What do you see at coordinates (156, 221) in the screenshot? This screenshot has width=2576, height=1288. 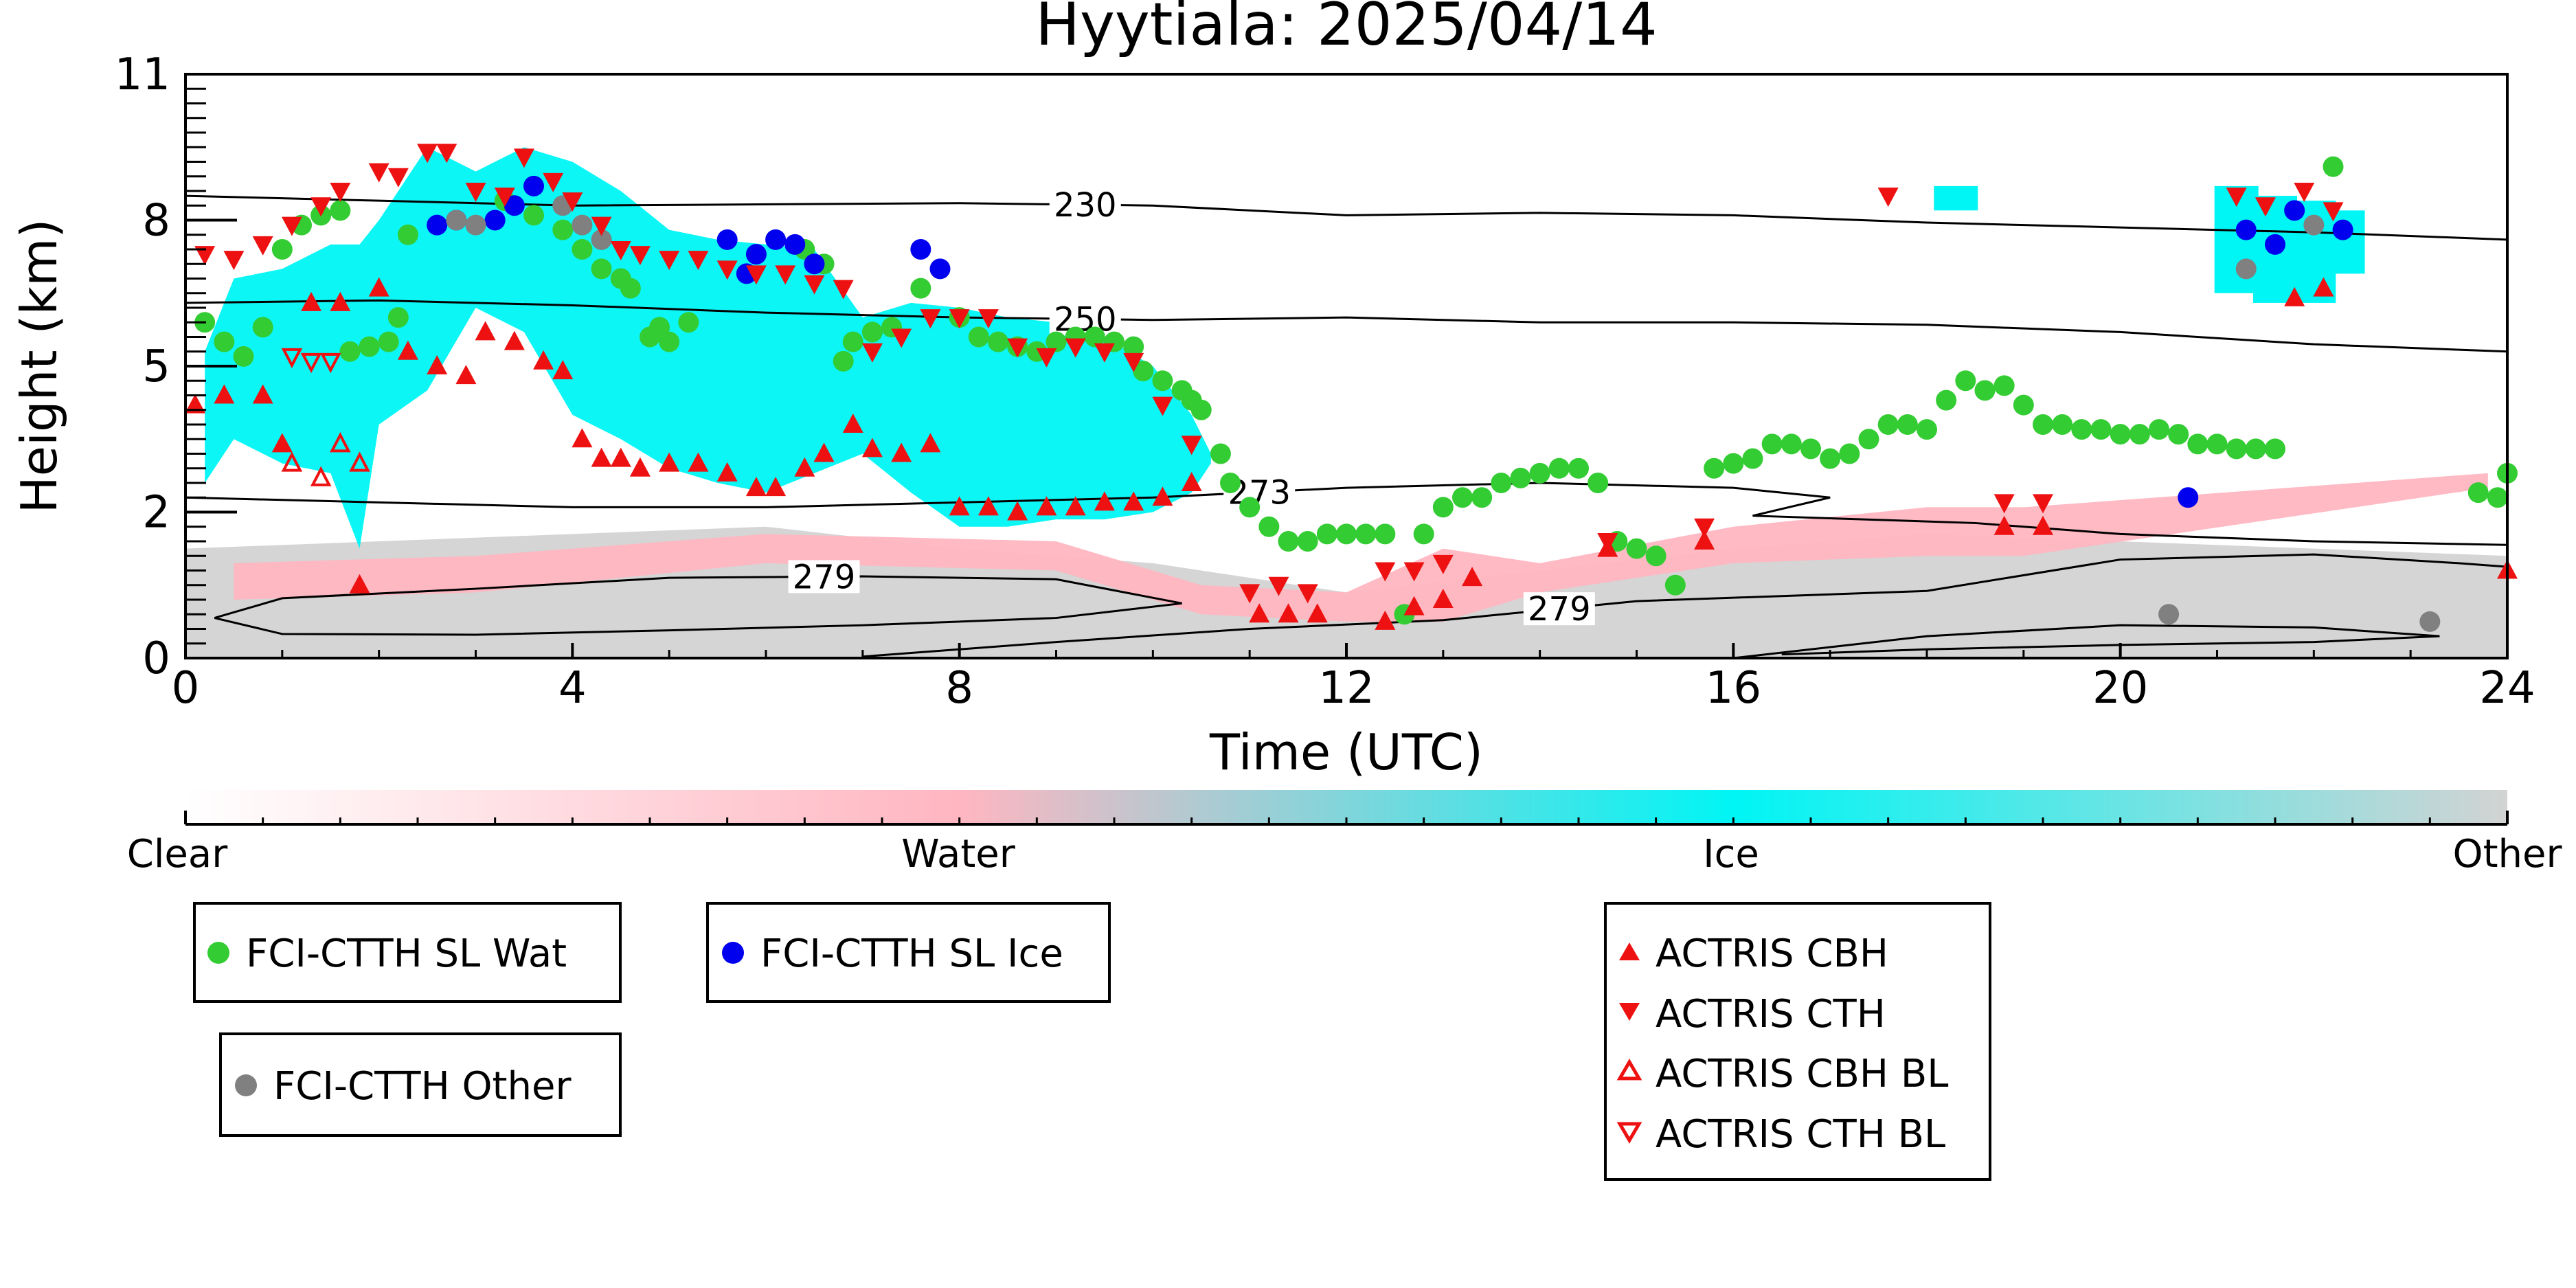 I see `y-tick-label-8: 8` at bounding box center [156, 221].